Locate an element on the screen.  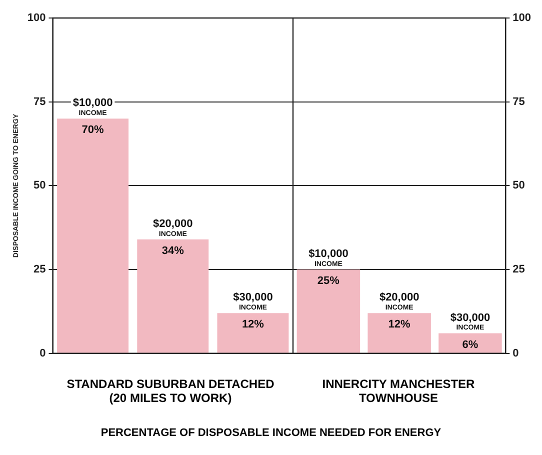
x-axis-title: STANDARD SUBURBAN DETACHED (20 MILES TO WORK) is located at coordinates (171, 391).